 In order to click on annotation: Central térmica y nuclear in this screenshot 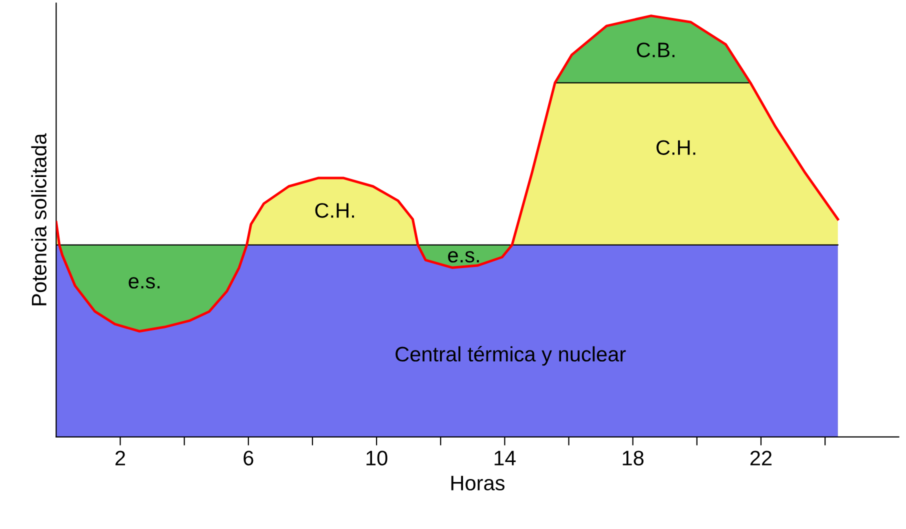, I will do `click(511, 356)`.